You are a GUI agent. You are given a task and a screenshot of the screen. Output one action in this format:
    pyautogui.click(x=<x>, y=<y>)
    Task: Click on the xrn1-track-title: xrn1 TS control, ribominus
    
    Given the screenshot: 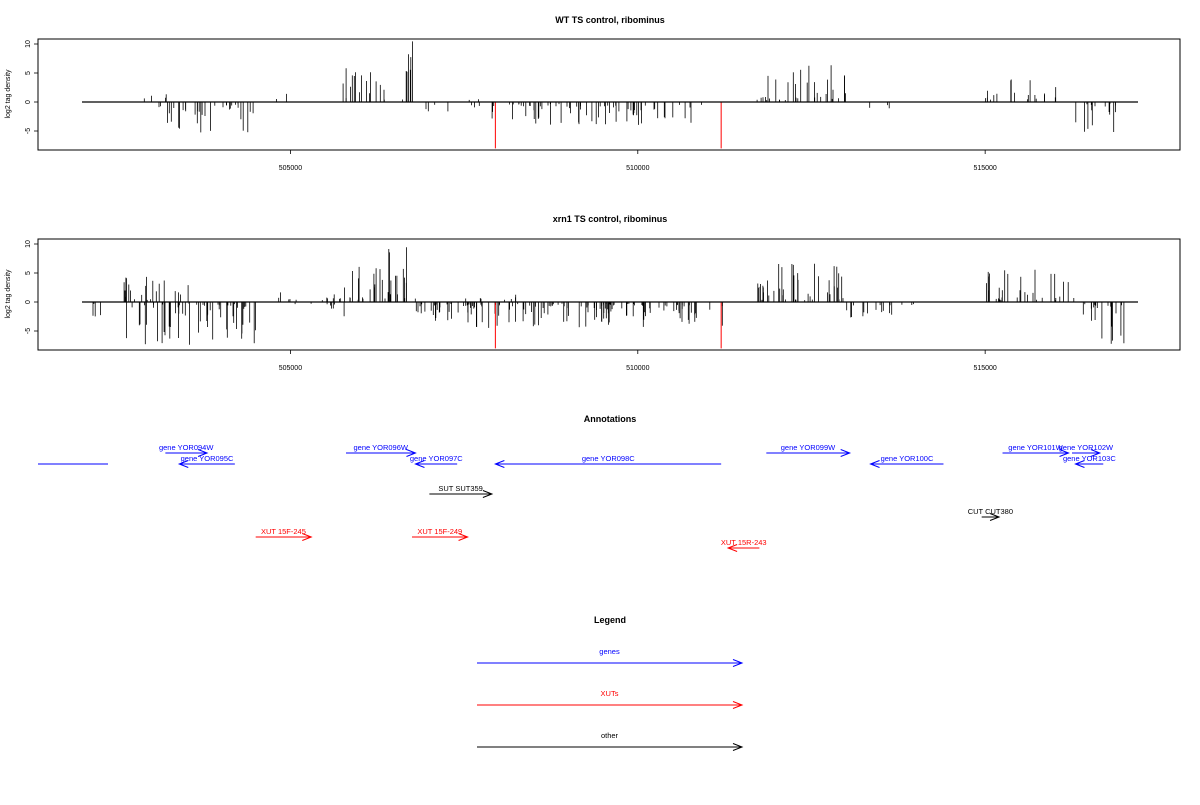 What is the action you would take?
    pyautogui.click(x=610, y=219)
    